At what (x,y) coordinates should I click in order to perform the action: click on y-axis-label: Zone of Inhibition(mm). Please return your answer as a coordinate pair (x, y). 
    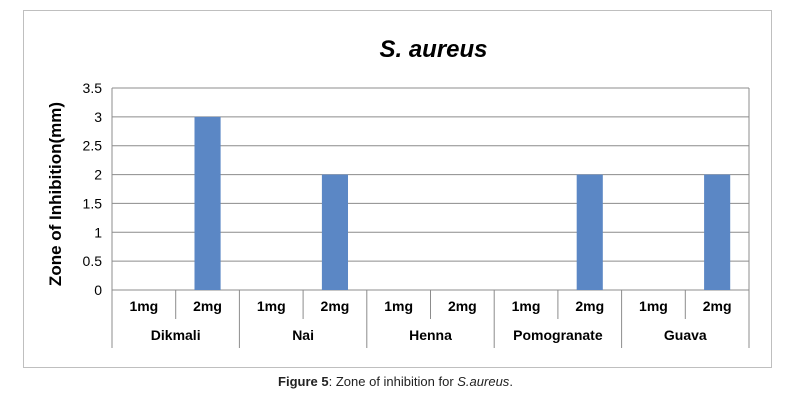
    Looking at the image, I should click on (55, 194).